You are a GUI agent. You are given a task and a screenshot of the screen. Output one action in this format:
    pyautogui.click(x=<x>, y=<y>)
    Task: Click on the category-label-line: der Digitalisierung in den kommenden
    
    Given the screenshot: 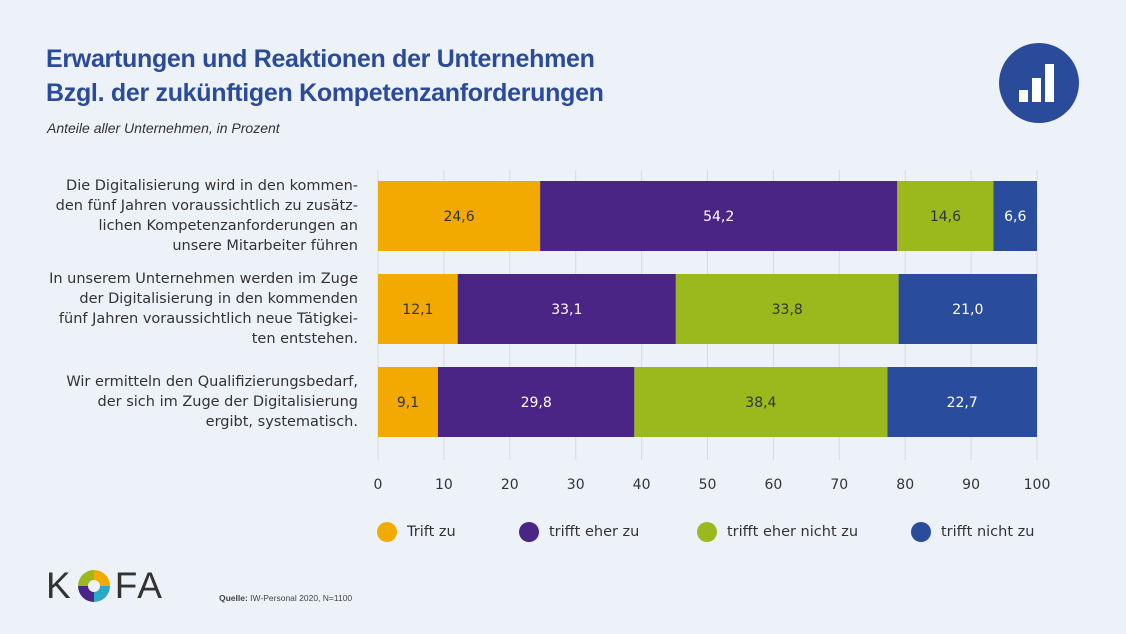 What is the action you would take?
    pyautogui.click(x=218, y=299)
    